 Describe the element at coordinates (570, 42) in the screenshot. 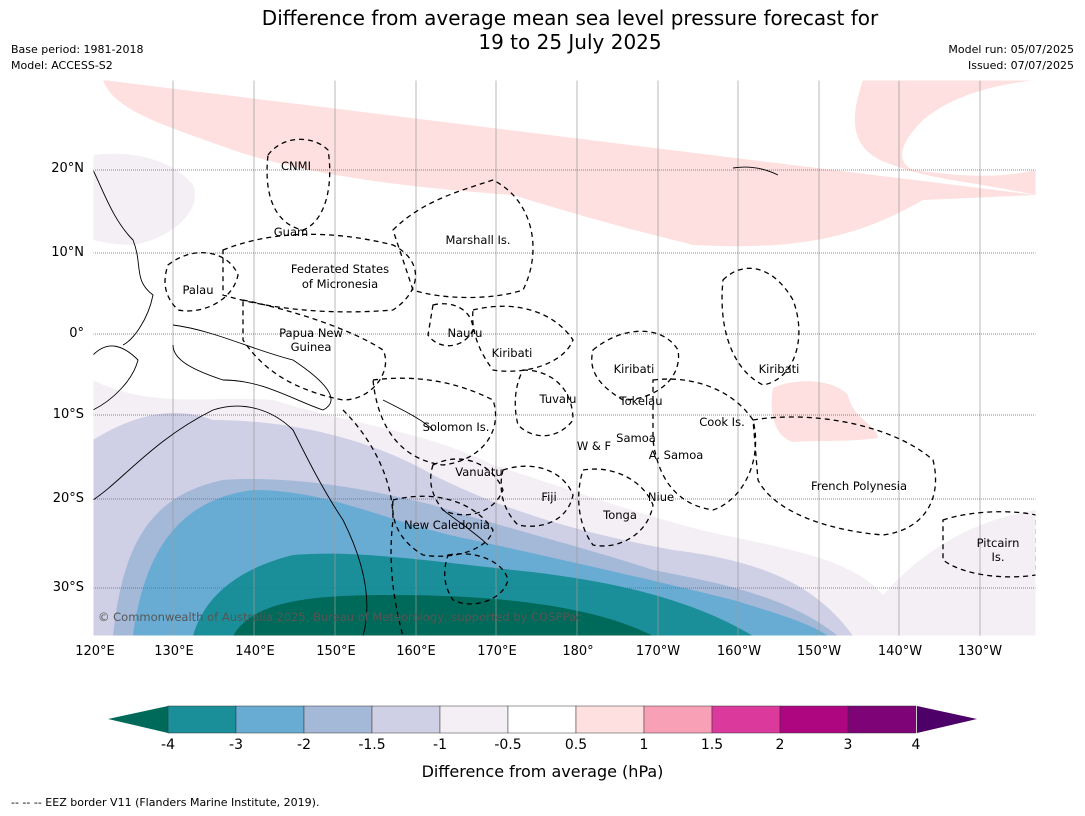

I see `title-line-2: 19 to 25 July 2025` at that location.